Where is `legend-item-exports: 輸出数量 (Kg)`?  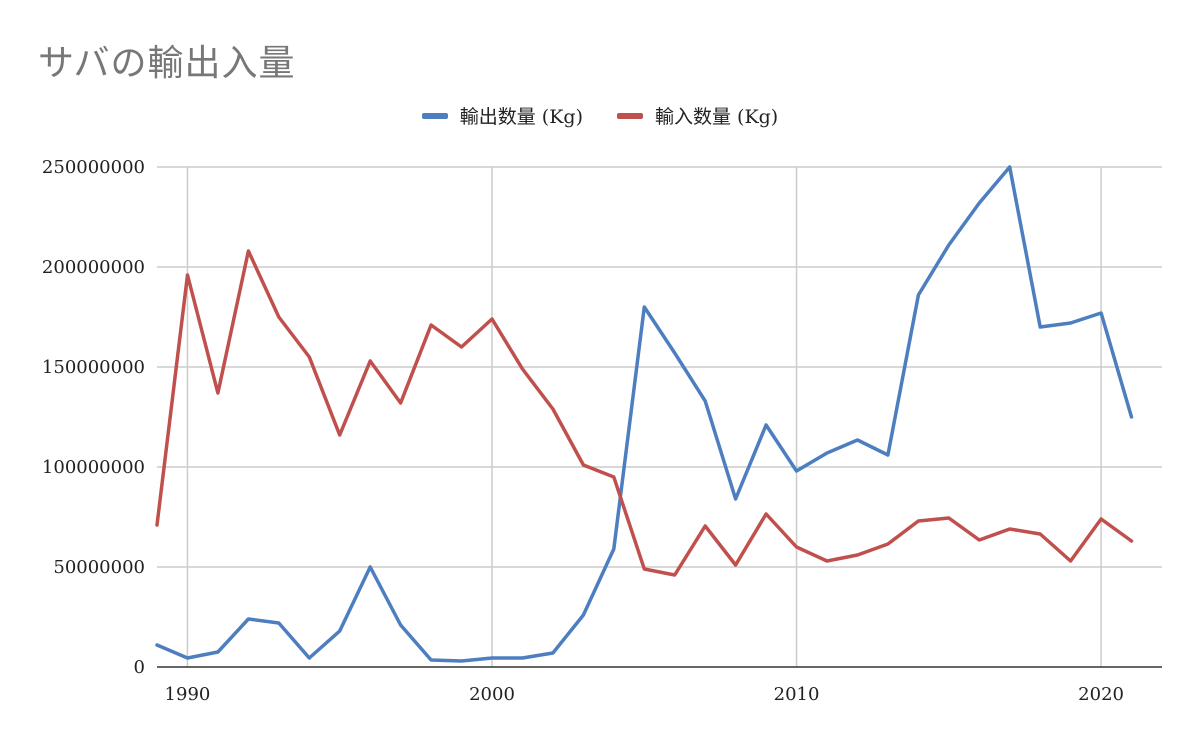
legend-item-exports: 輸出数量 (Kg) is located at coordinates (502, 115).